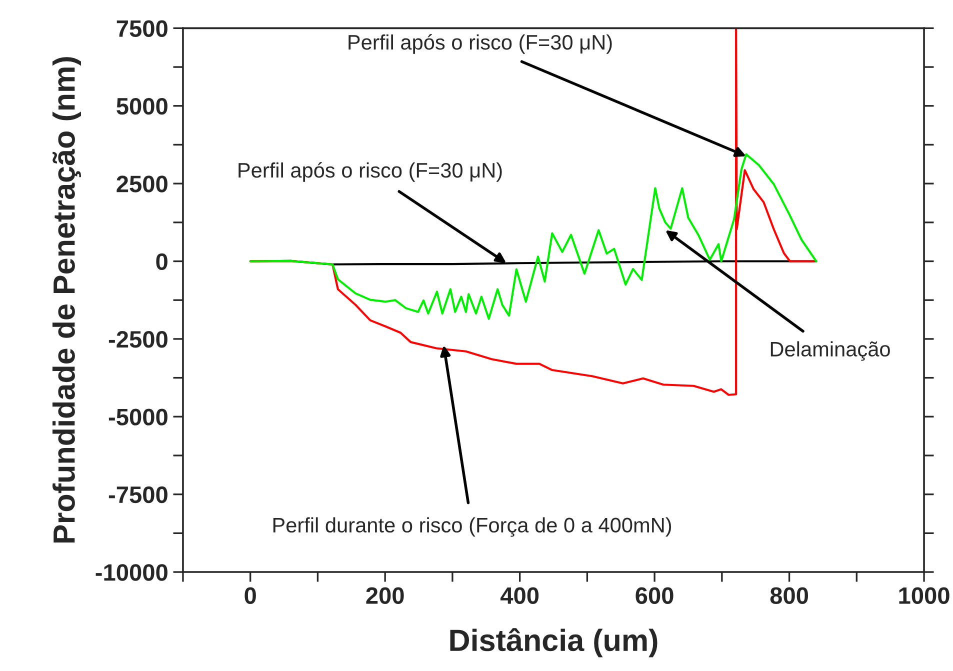 The width and height of the screenshot is (953, 671). What do you see at coordinates (132, 572) in the screenshot?
I see `y-tick-label: -10000` at bounding box center [132, 572].